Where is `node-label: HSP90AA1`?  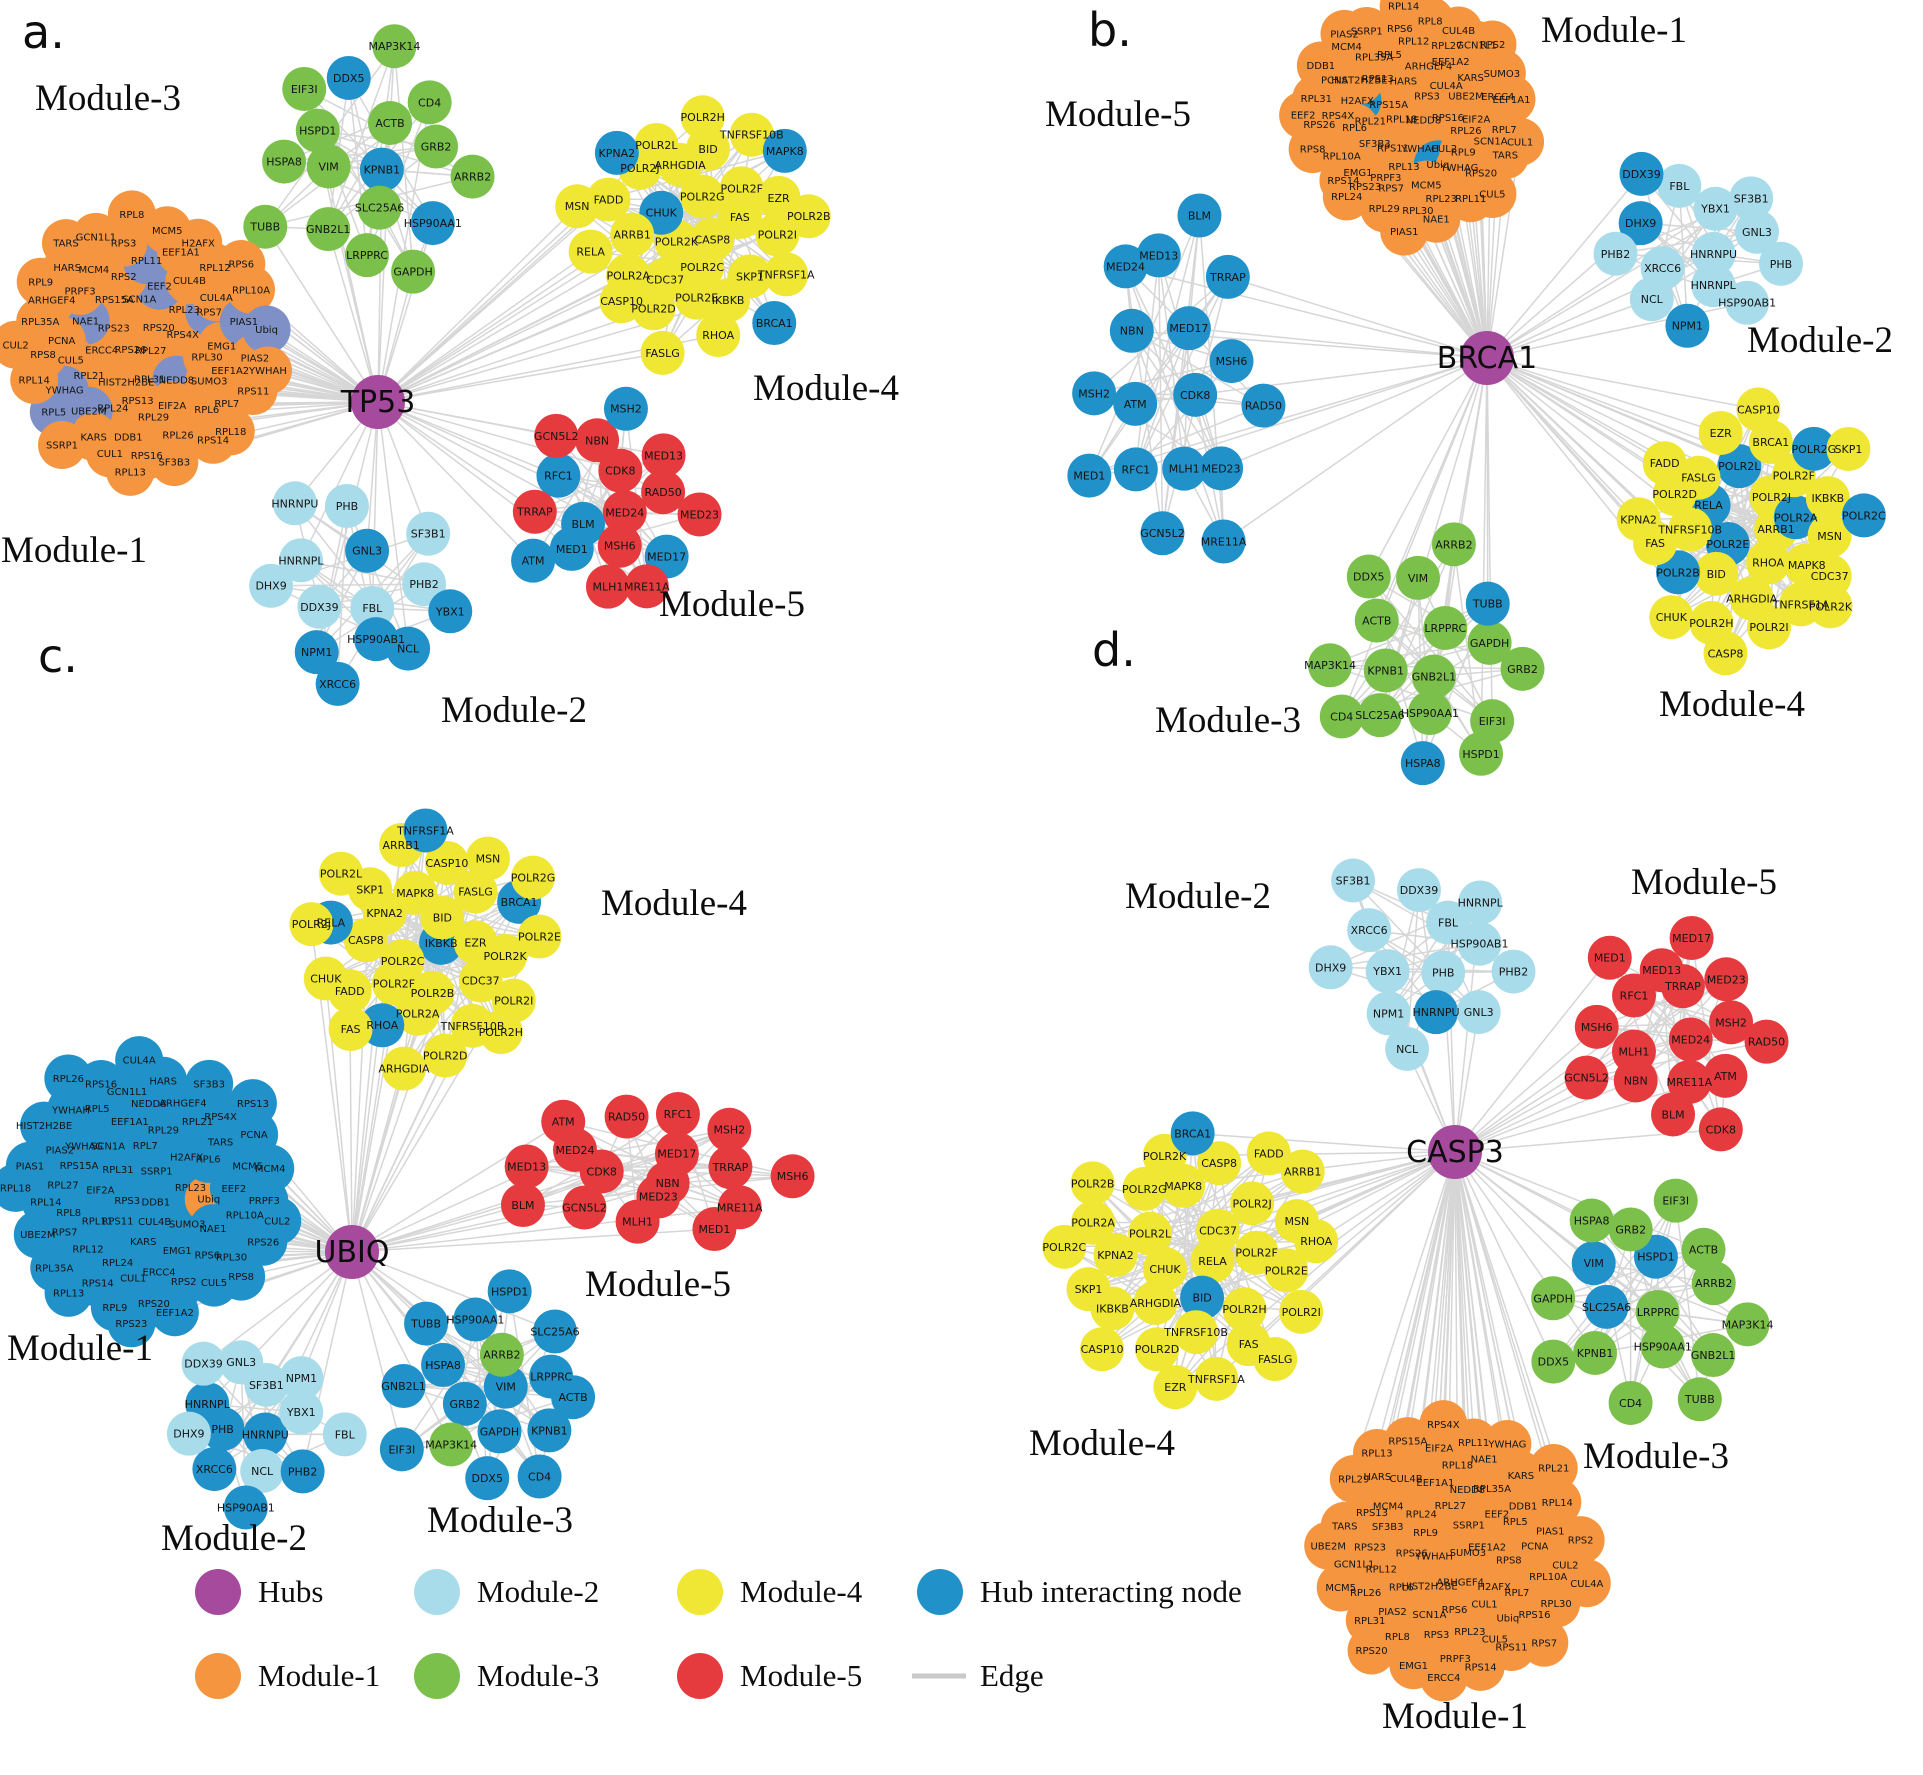
node-label: HSP90AA1 is located at coordinates (1430, 713).